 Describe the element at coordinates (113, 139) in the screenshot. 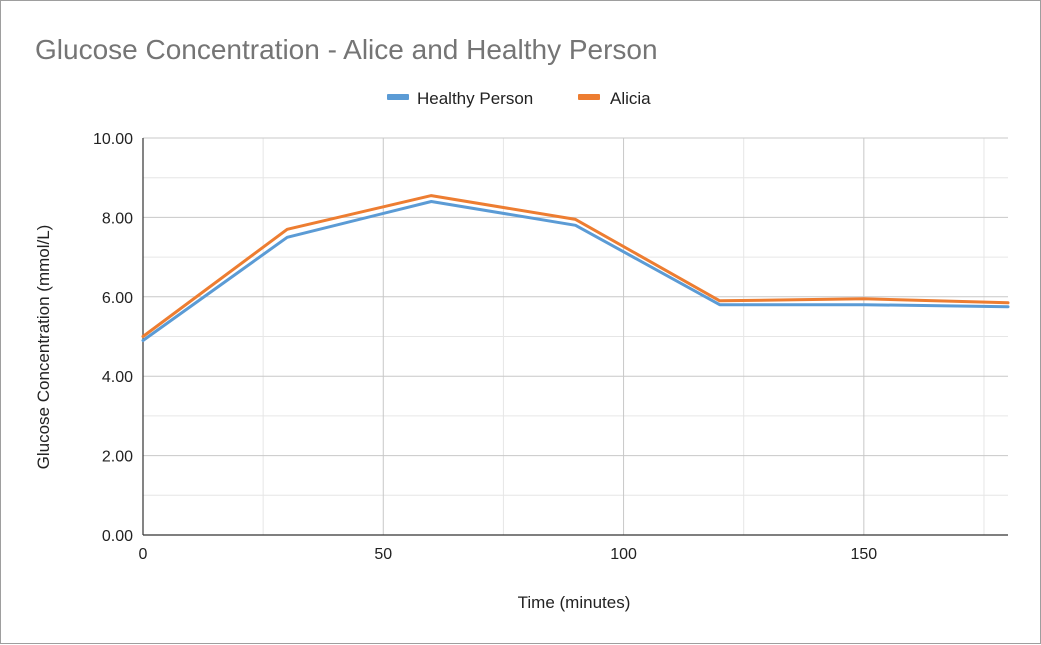

I see `y-tick-label: 10.00` at that location.